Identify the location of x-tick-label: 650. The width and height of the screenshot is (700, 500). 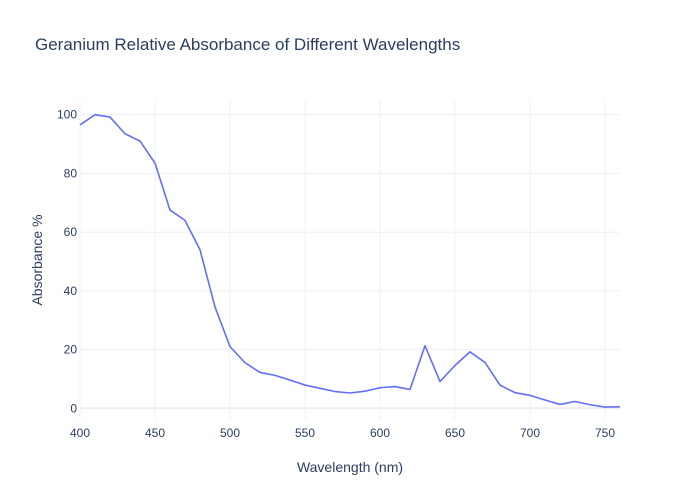
(455, 433).